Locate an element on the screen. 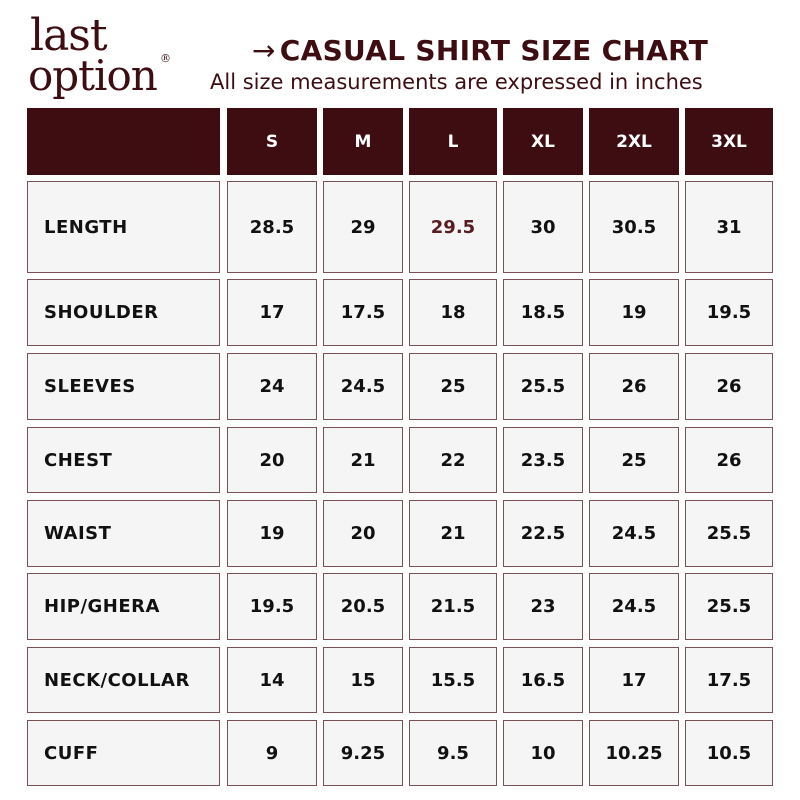 This screenshot has height=800, width=800. table-cell: 18.5 is located at coordinates (543, 312).